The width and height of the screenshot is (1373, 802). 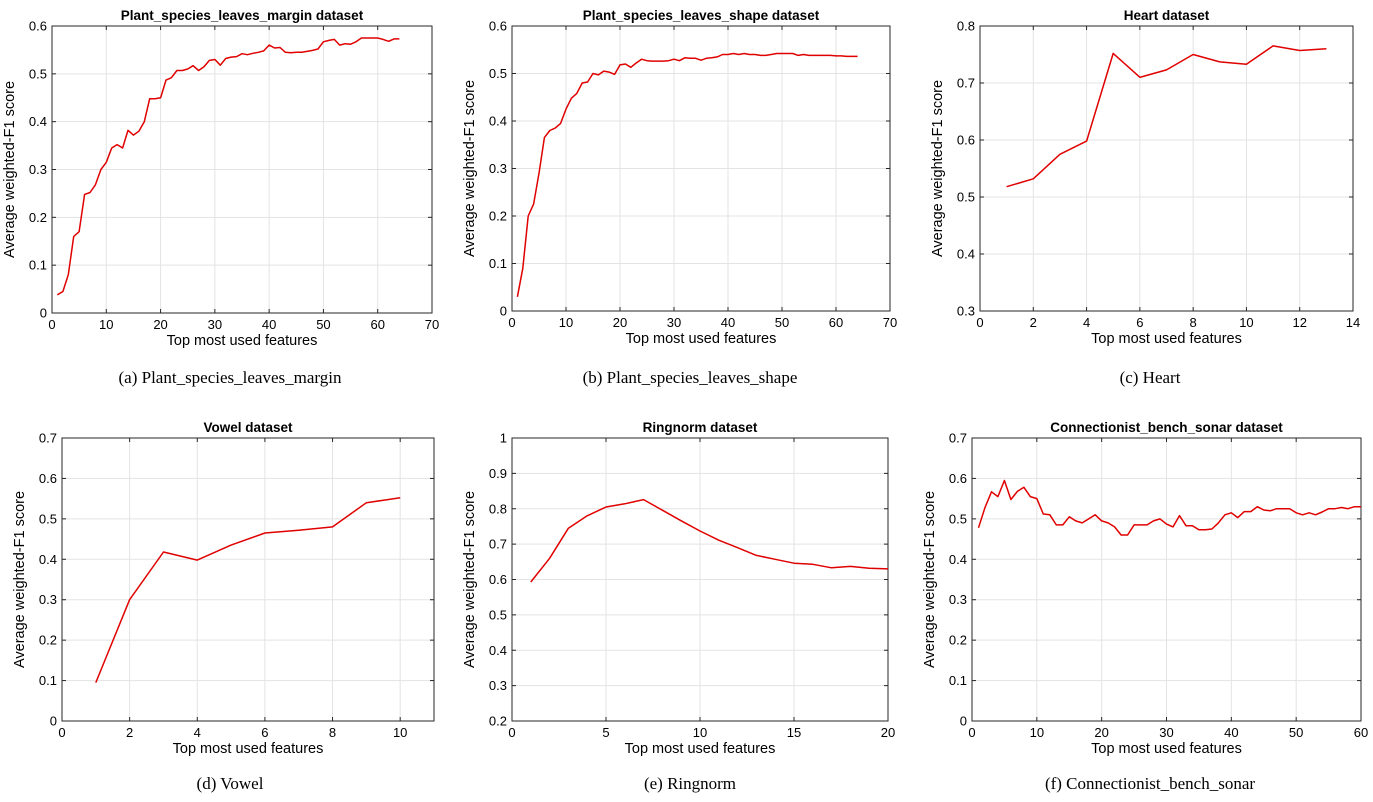 I want to click on x-tick-label: 12, so click(x=1299, y=322).